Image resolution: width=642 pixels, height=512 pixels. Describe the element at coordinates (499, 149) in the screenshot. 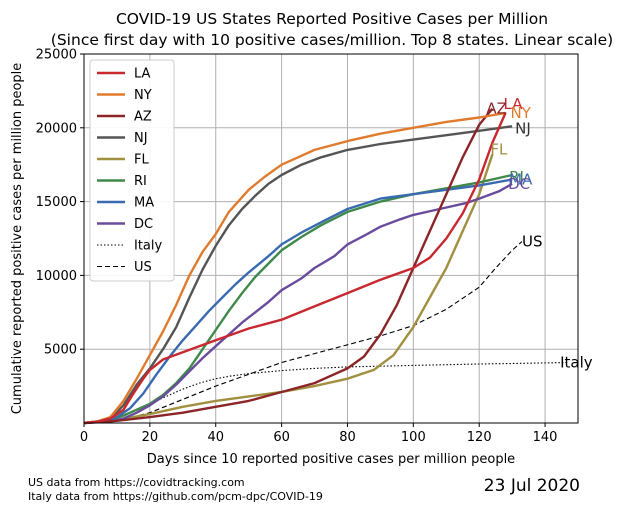

I see `end-label-fl: FL` at that location.